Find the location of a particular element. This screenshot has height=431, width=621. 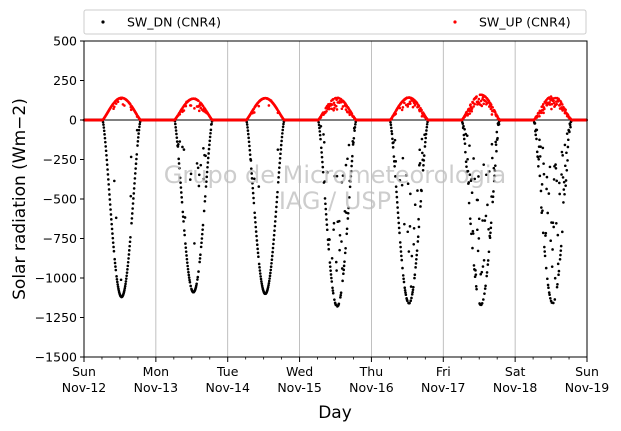

y-tick-label: 500 is located at coordinates (65, 41).